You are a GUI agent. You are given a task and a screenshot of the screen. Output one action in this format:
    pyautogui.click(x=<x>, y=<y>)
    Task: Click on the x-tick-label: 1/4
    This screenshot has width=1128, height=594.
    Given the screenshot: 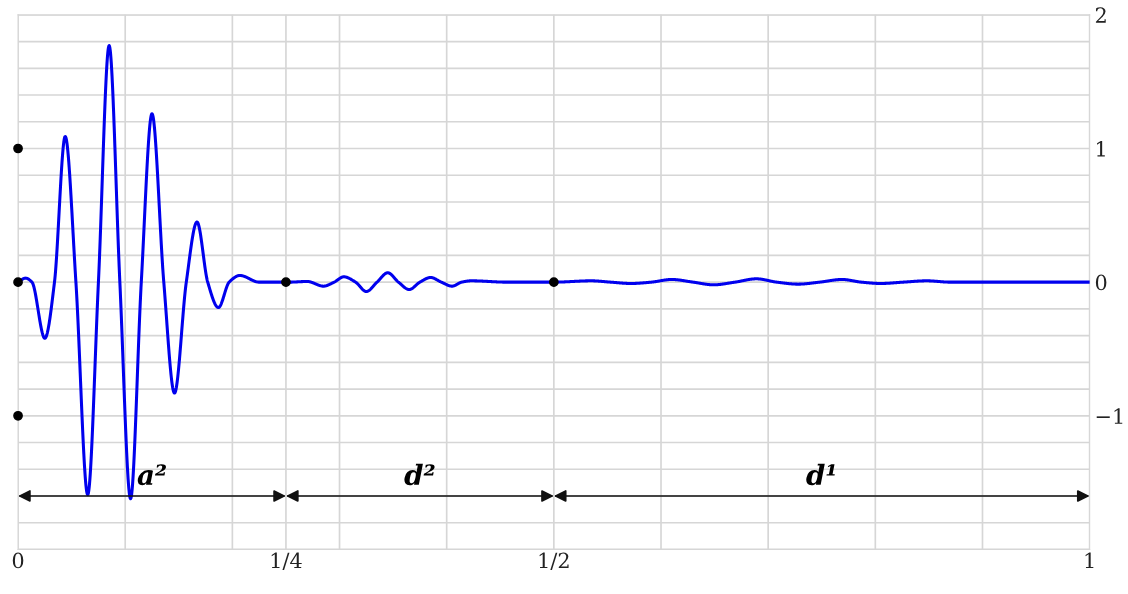 What is the action you would take?
    pyautogui.click(x=286, y=561)
    